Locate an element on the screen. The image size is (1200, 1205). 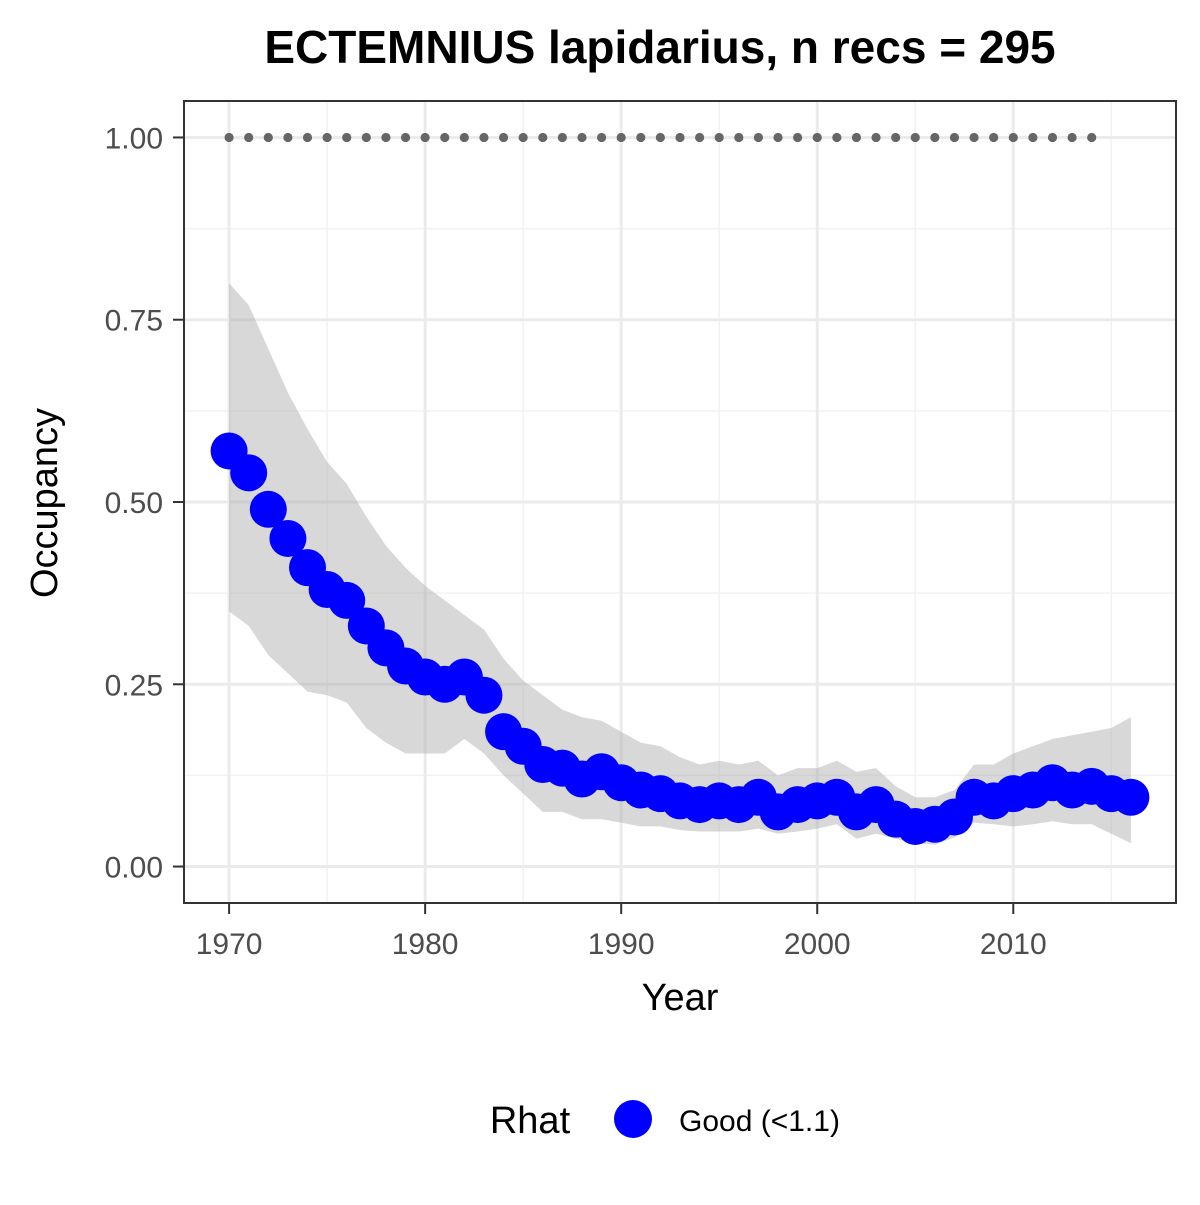
y-tick-label: 0.75 is located at coordinates (134, 321).